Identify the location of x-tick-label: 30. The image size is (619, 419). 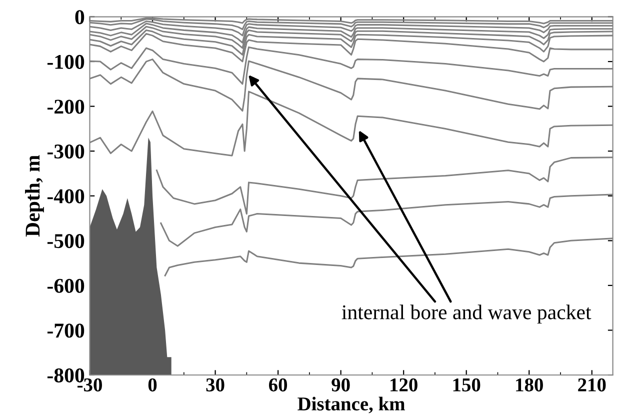
(215, 385).